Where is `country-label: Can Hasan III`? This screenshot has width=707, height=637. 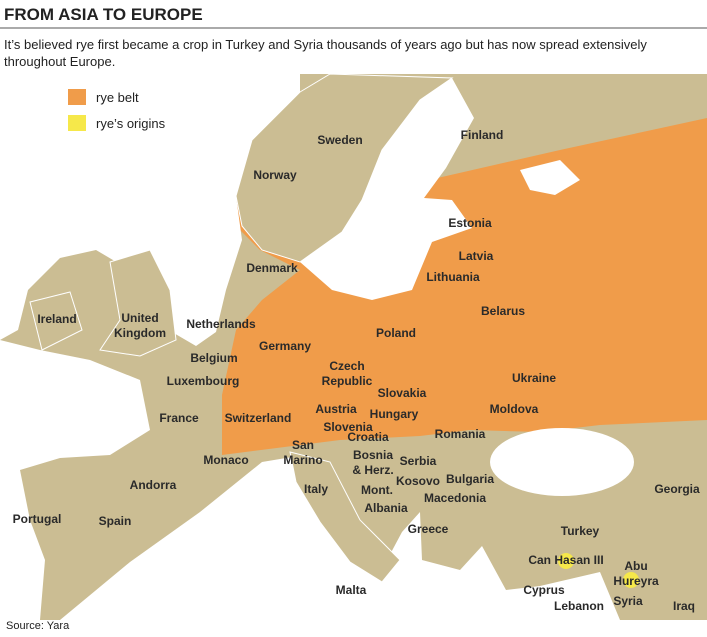
country-label: Can Hasan III is located at coordinates (565, 560).